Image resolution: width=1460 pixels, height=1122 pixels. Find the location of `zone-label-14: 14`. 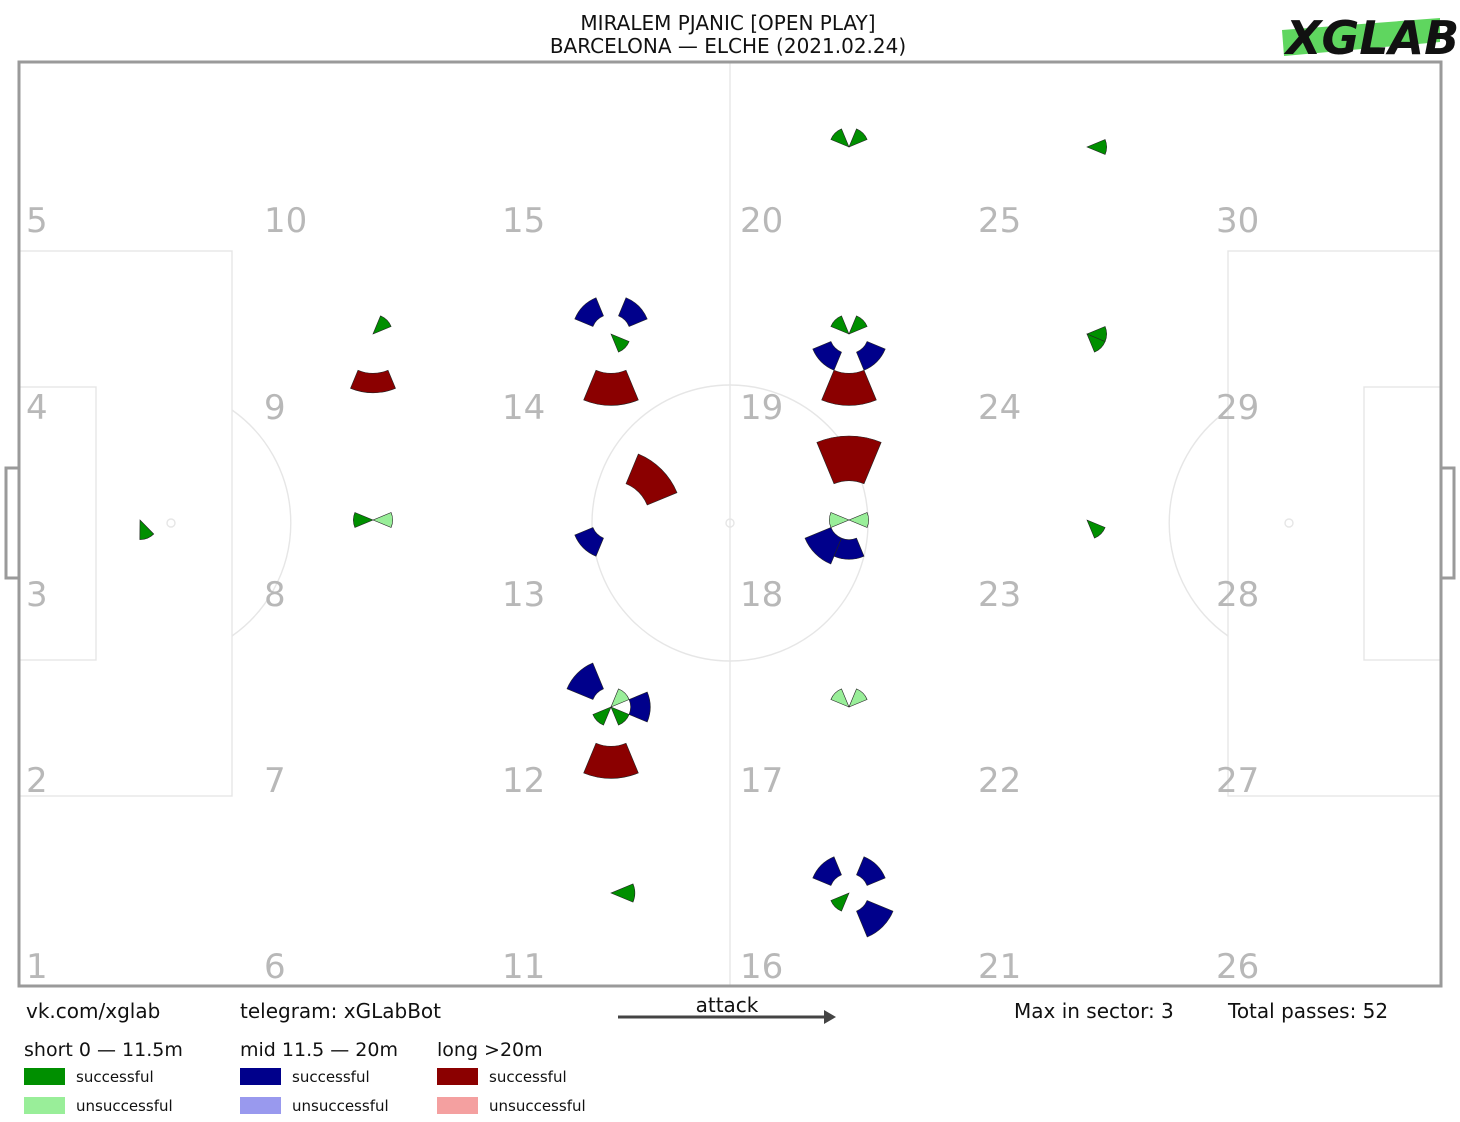

zone-label-14: 14 is located at coordinates (523, 408).